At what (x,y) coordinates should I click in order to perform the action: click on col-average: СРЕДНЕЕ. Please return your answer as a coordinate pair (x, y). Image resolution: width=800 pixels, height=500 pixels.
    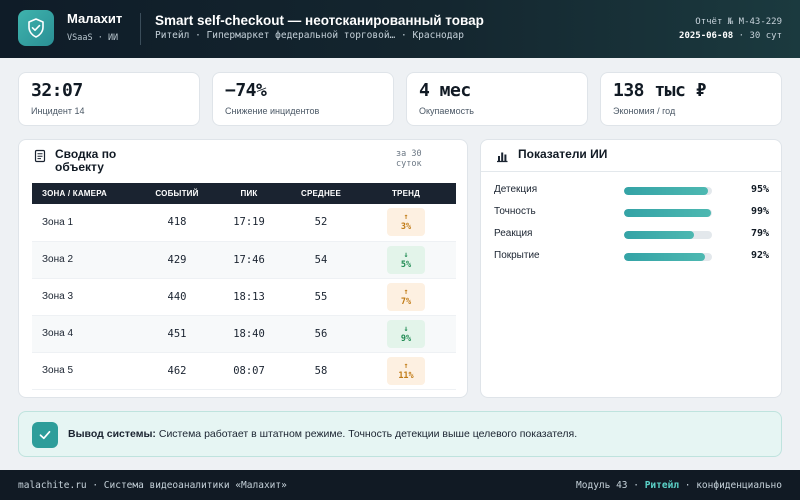
    Looking at the image, I should click on (321, 193).